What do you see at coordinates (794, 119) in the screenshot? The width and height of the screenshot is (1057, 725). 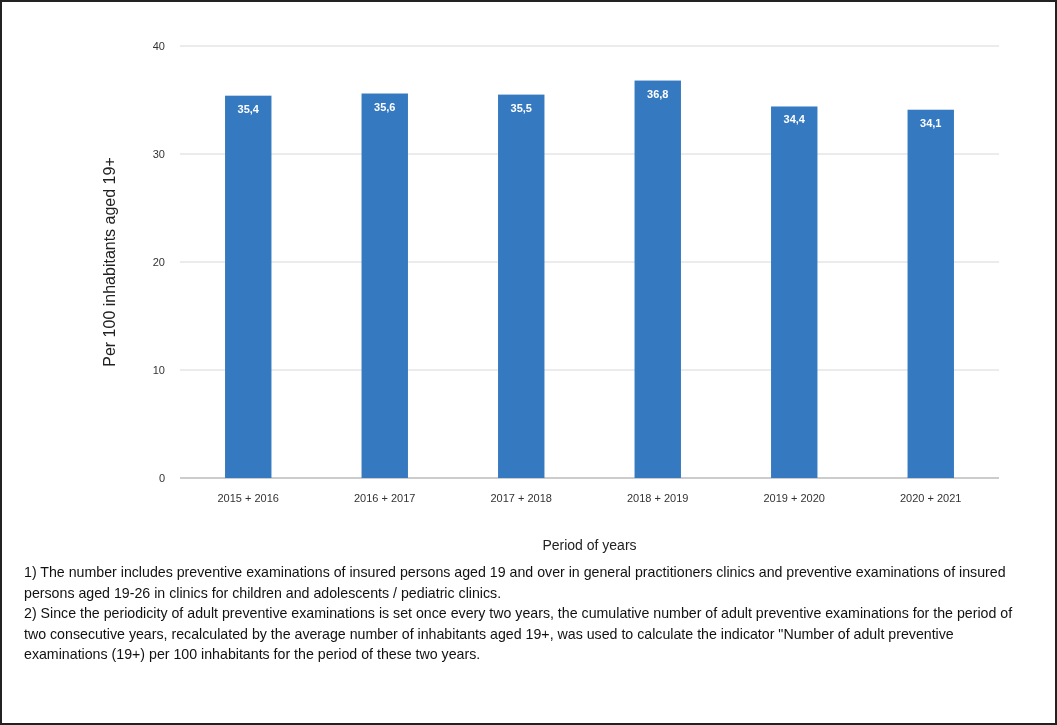 I see `data-label: 34,4` at bounding box center [794, 119].